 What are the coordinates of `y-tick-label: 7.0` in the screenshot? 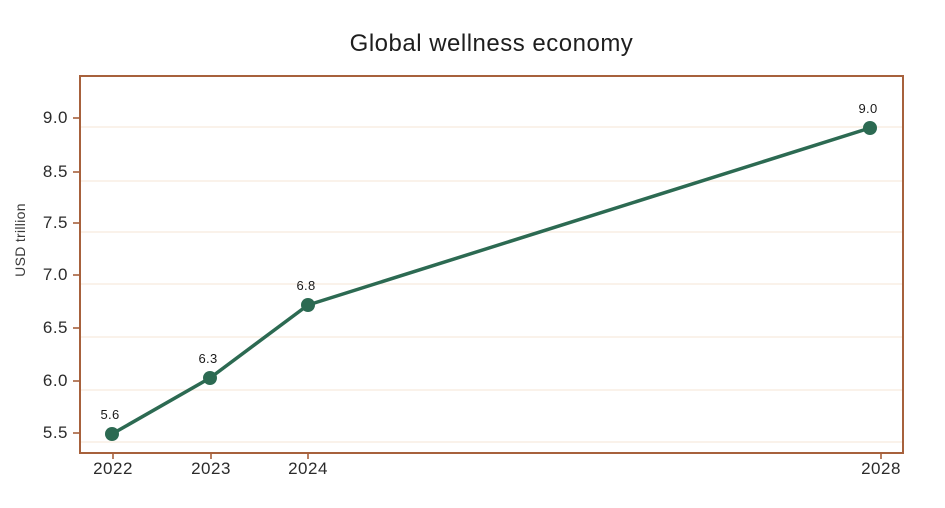 It's located at (55, 274).